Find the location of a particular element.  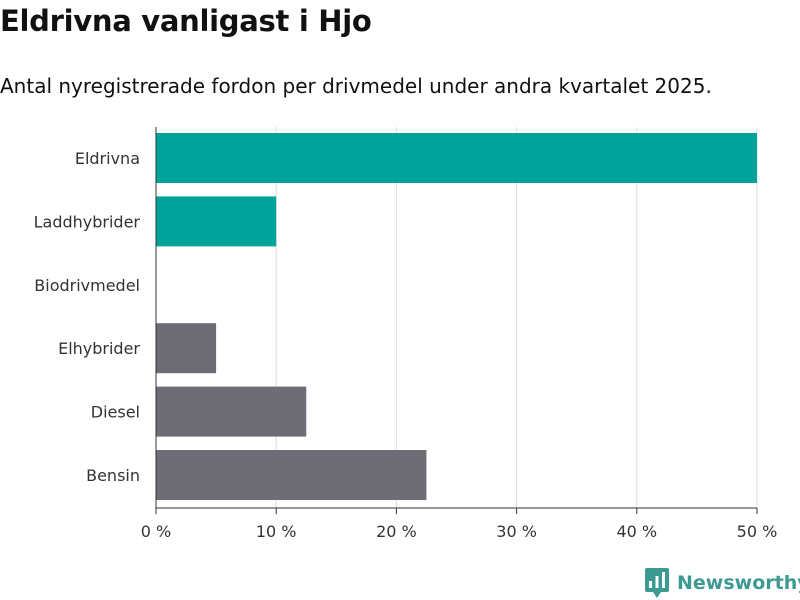

category-label: Bensin is located at coordinates (113, 475).